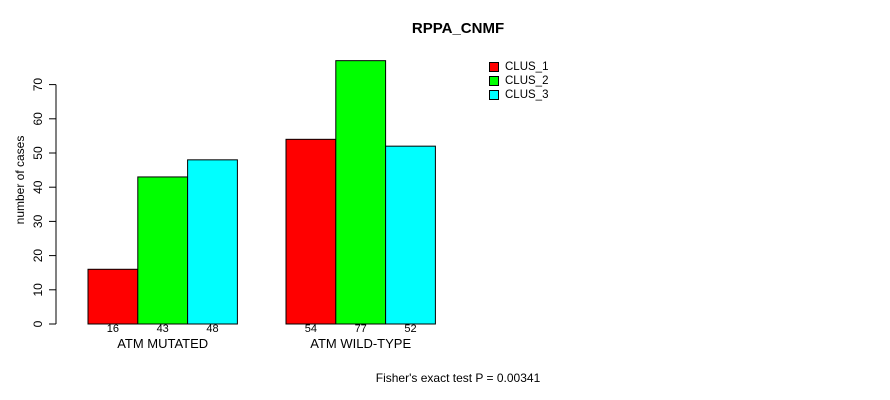 The image size is (890, 400). Describe the element at coordinates (527, 95) in the screenshot. I see `legend-label: CLUS_3` at that location.